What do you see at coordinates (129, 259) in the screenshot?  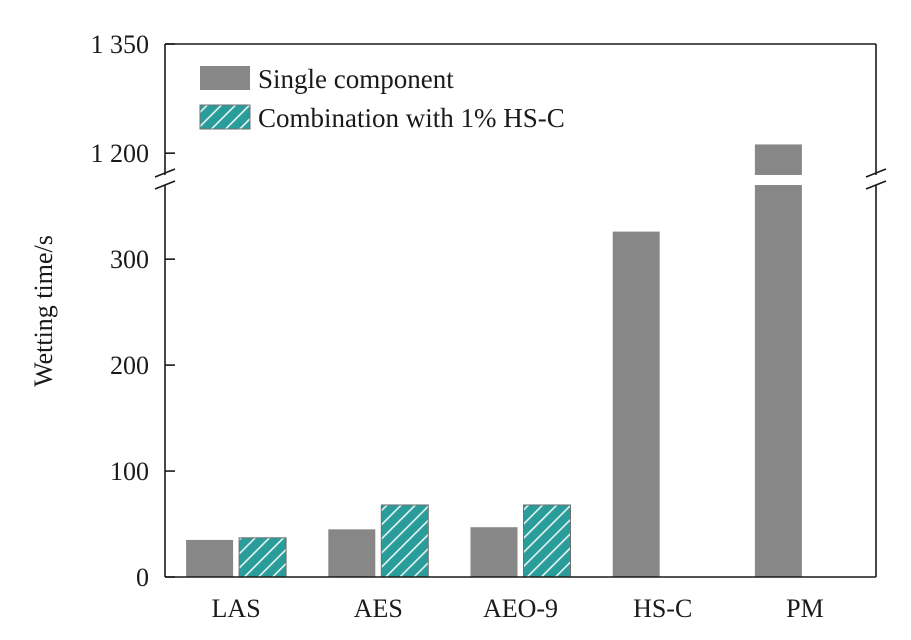 I see `y-tick-300-label: 300` at bounding box center [129, 259].